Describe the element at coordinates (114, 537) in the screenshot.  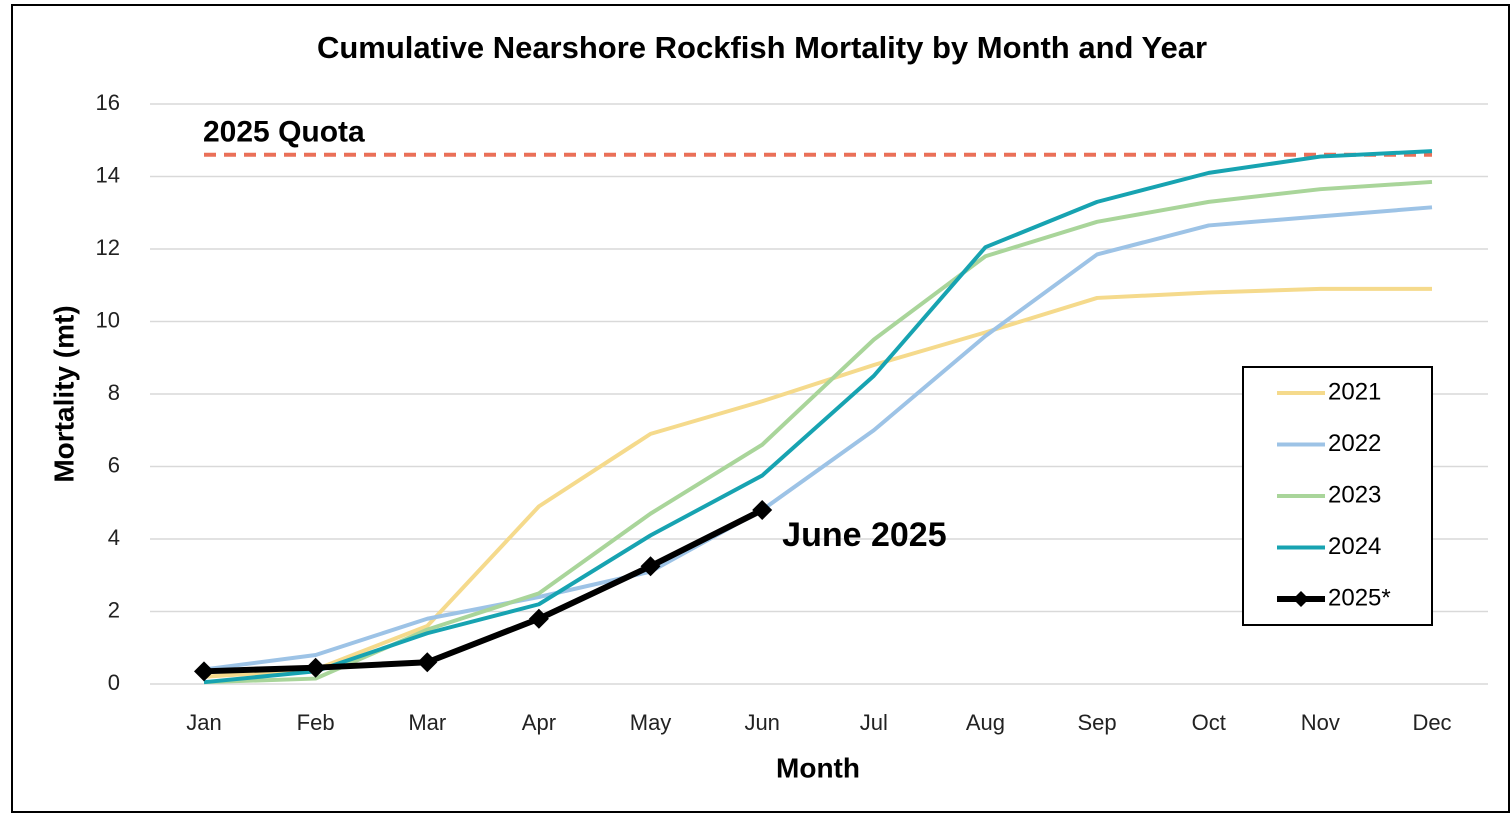
I see `y-tick-label: 4` at that location.